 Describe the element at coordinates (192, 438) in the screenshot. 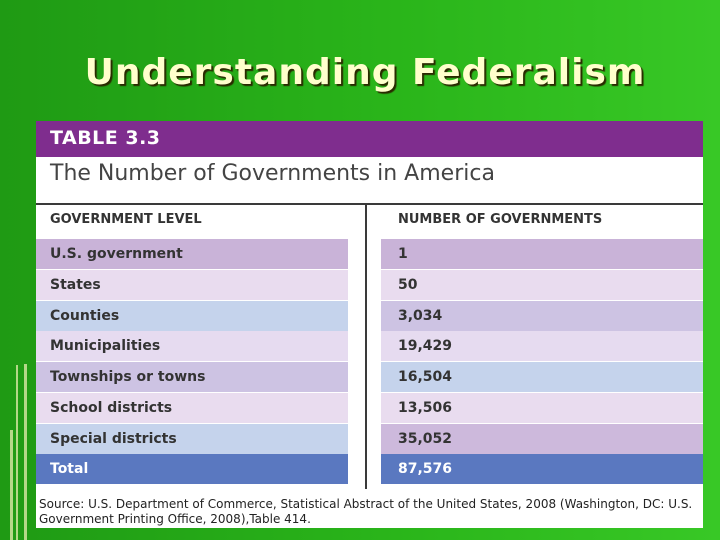

I see `government-level-cell: Special districts` at that location.